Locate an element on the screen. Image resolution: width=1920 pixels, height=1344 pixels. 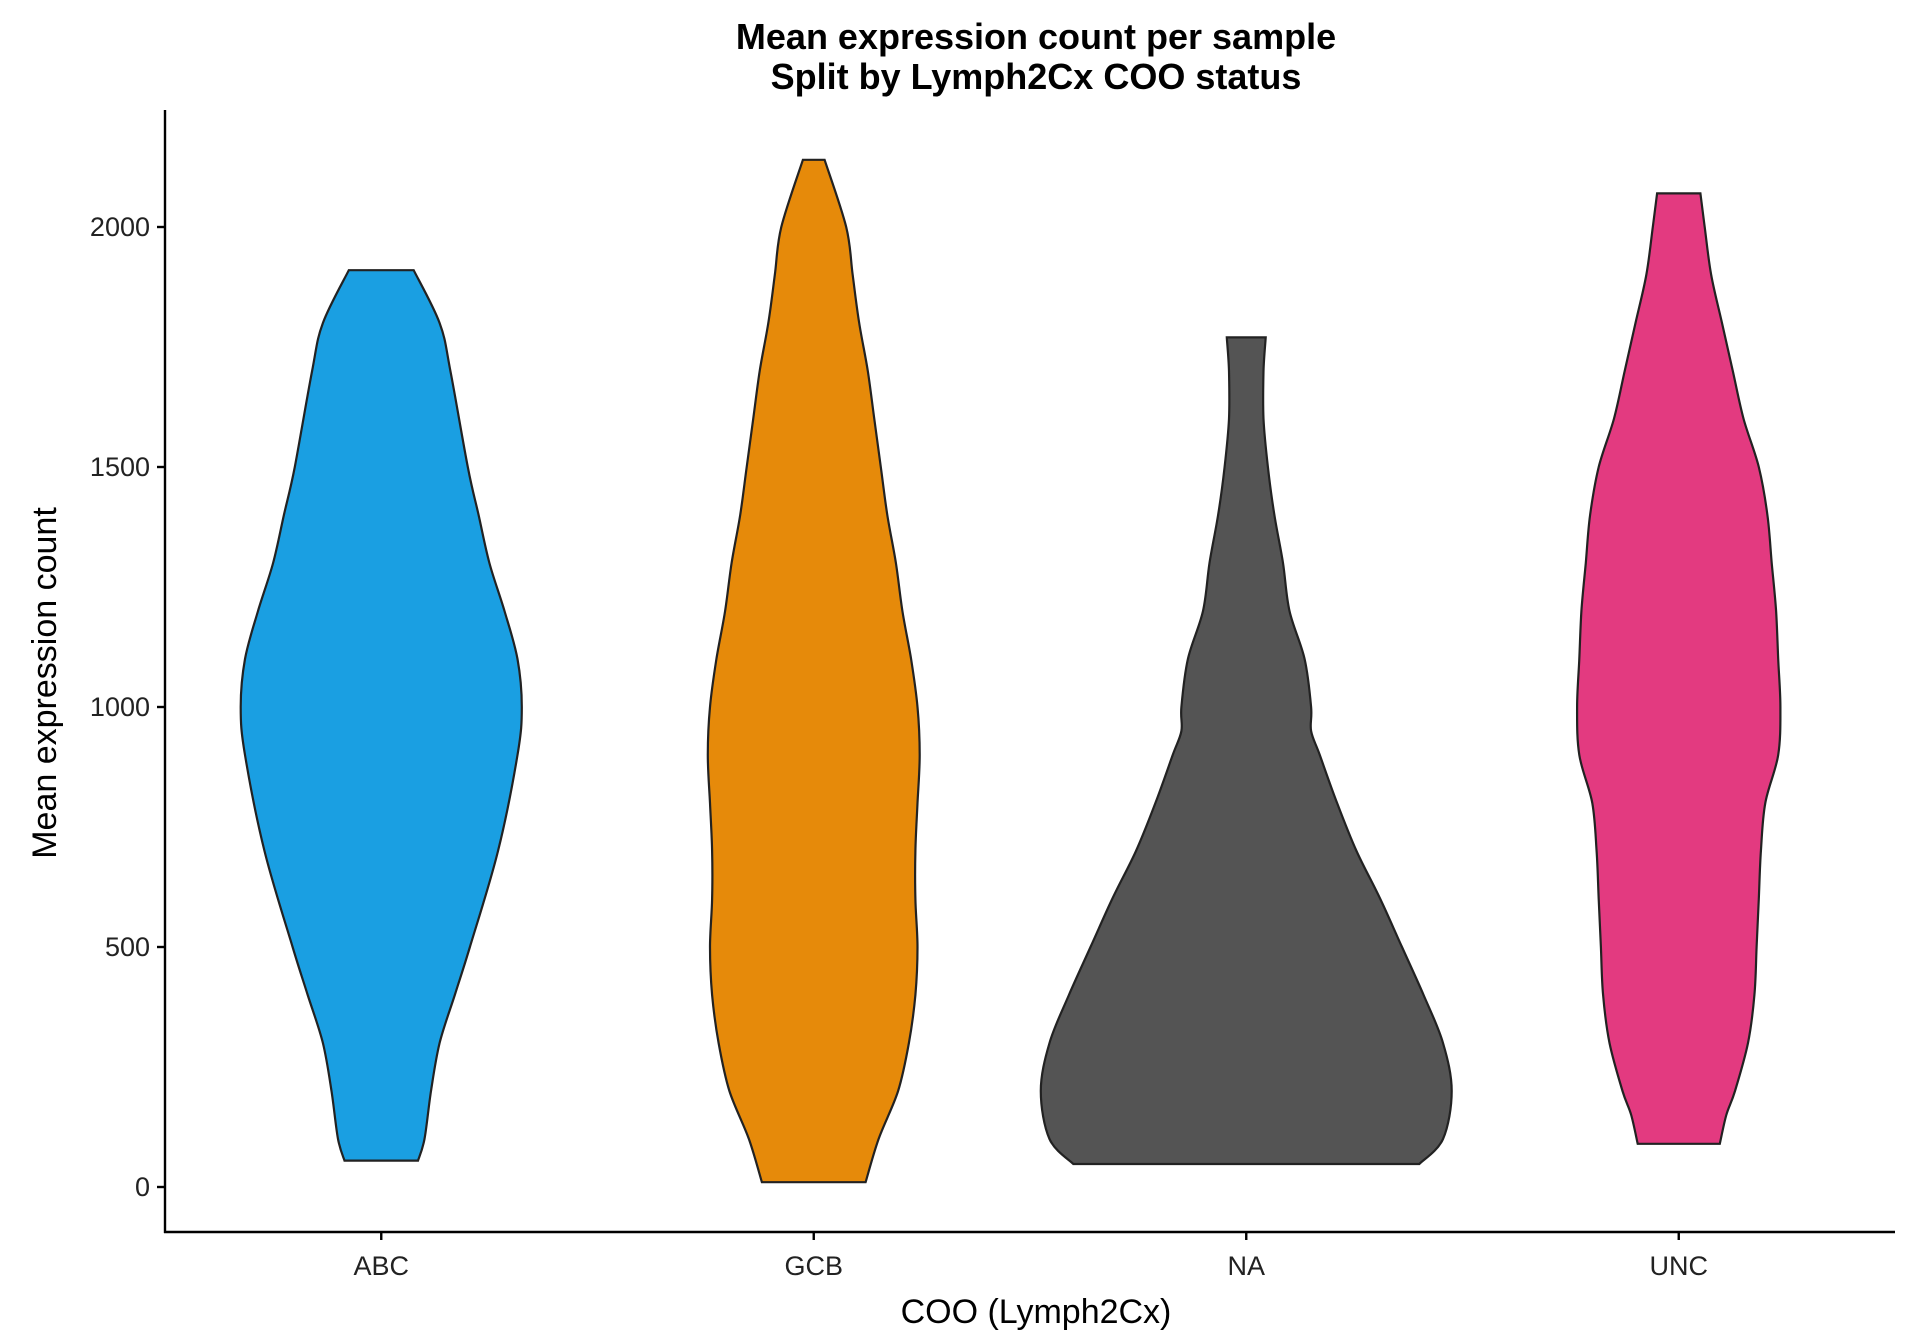
violin-abc is located at coordinates (381, 715).